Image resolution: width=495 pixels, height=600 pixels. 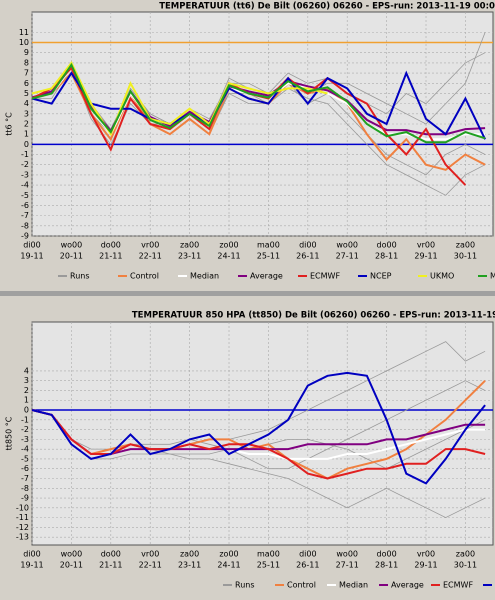 What do you see at coordinates (26, 83) in the screenshot?
I see `y-tick-label: 6` at bounding box center [26, 83].